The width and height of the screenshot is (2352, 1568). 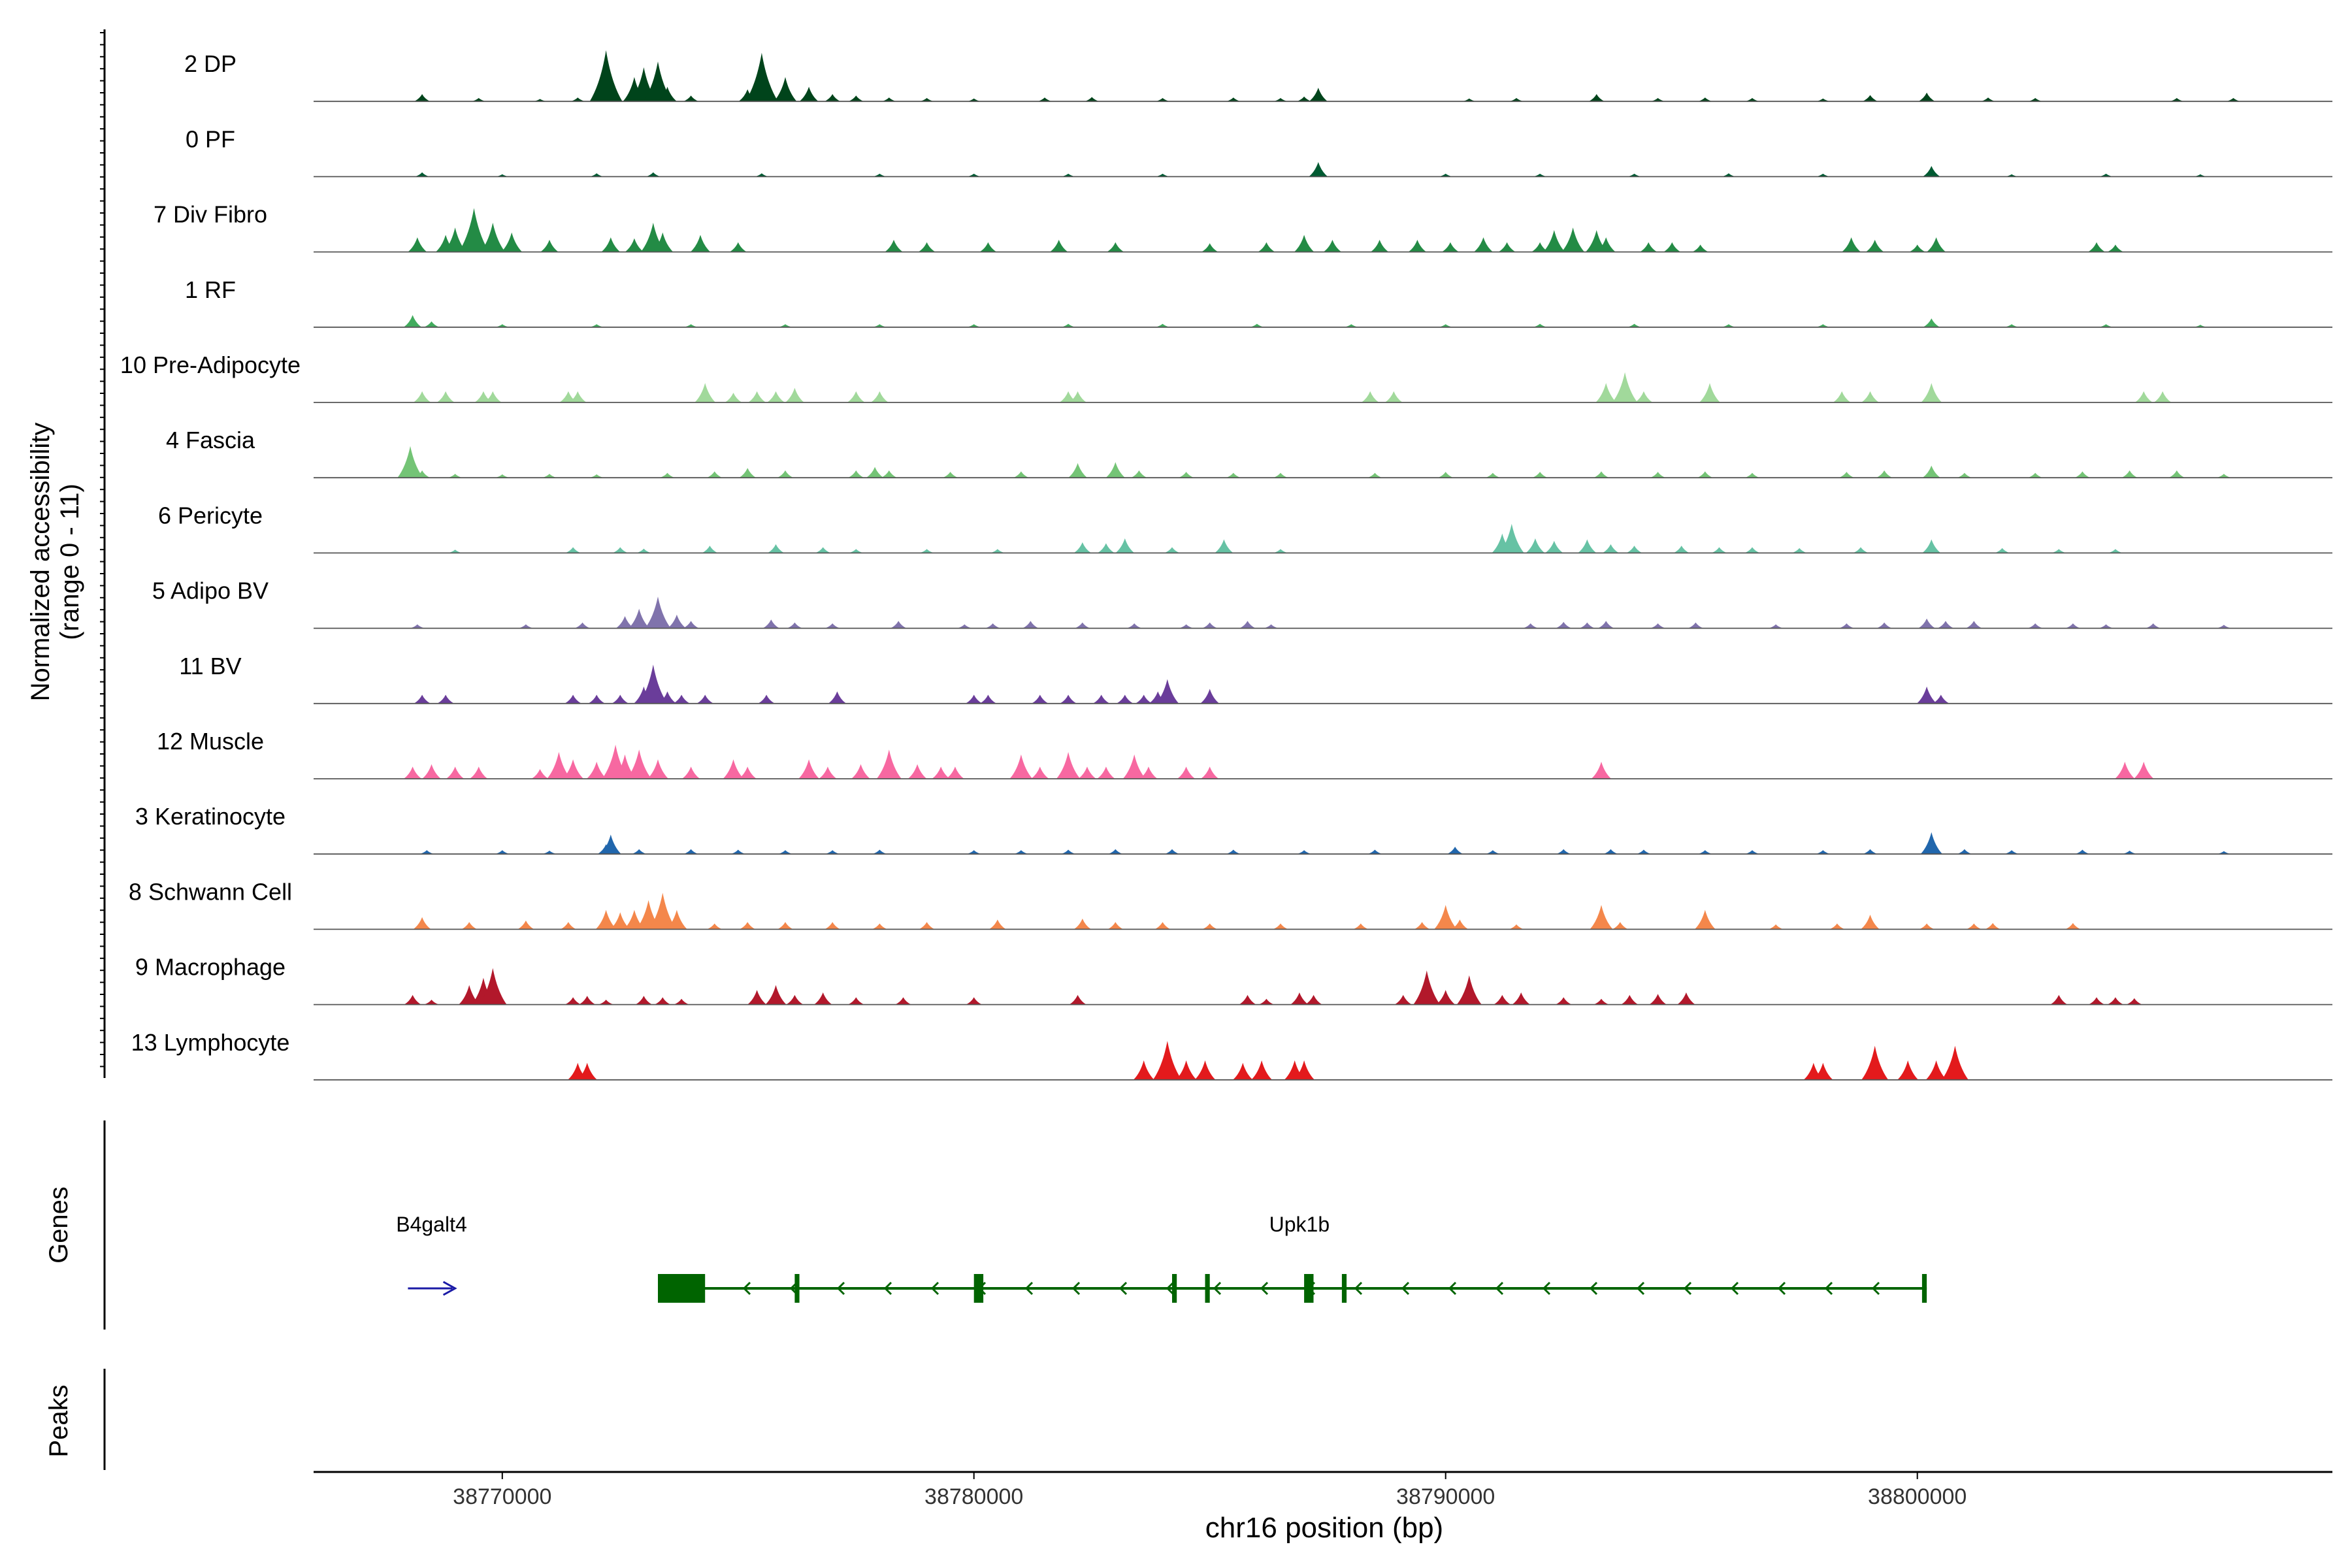 What do you see at coordinates (1231, 1055) in the screenshot?
I see `track: 13 Lymphocyte` at bounding box center [1231, 1055].